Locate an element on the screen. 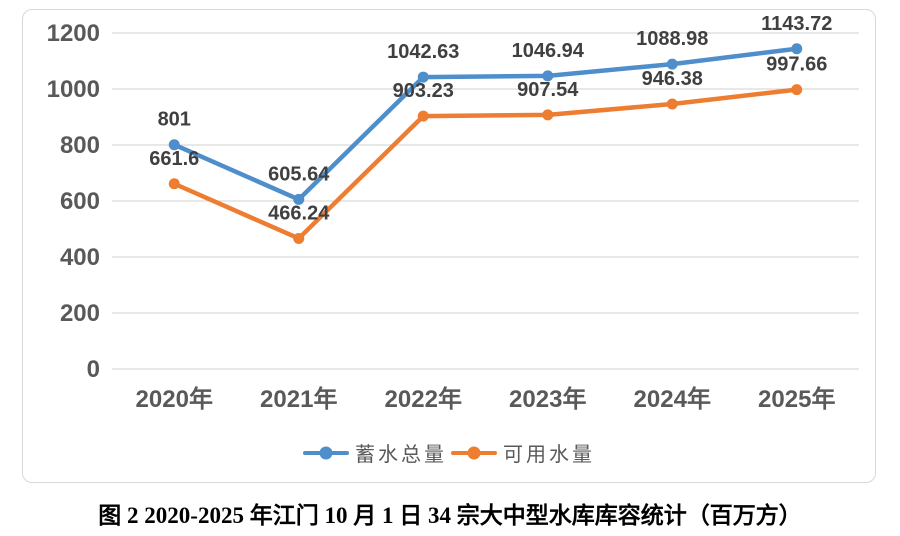  y-axis-tick-label: 1200 is located at coordinates (73, 33).